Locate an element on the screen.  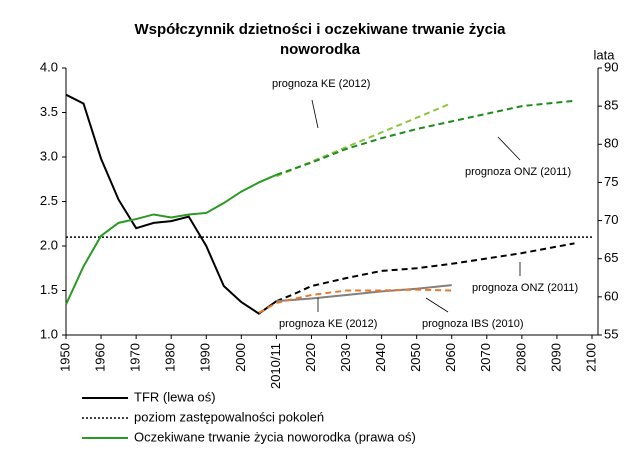
x-tick-label: 2070 is located at coordinates (485, 357).